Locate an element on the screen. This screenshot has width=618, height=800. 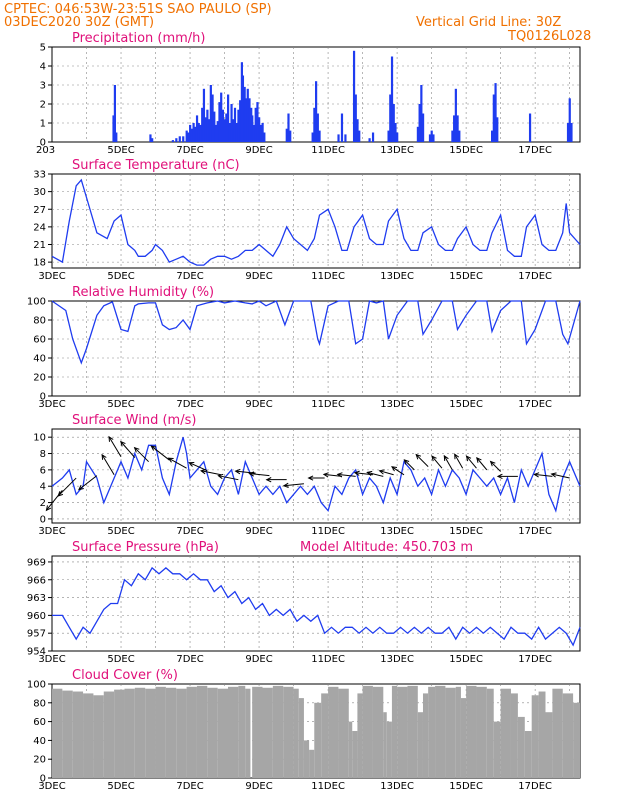
panel-6-xtick-label: 3DEC is located at coordinates (51, 786).